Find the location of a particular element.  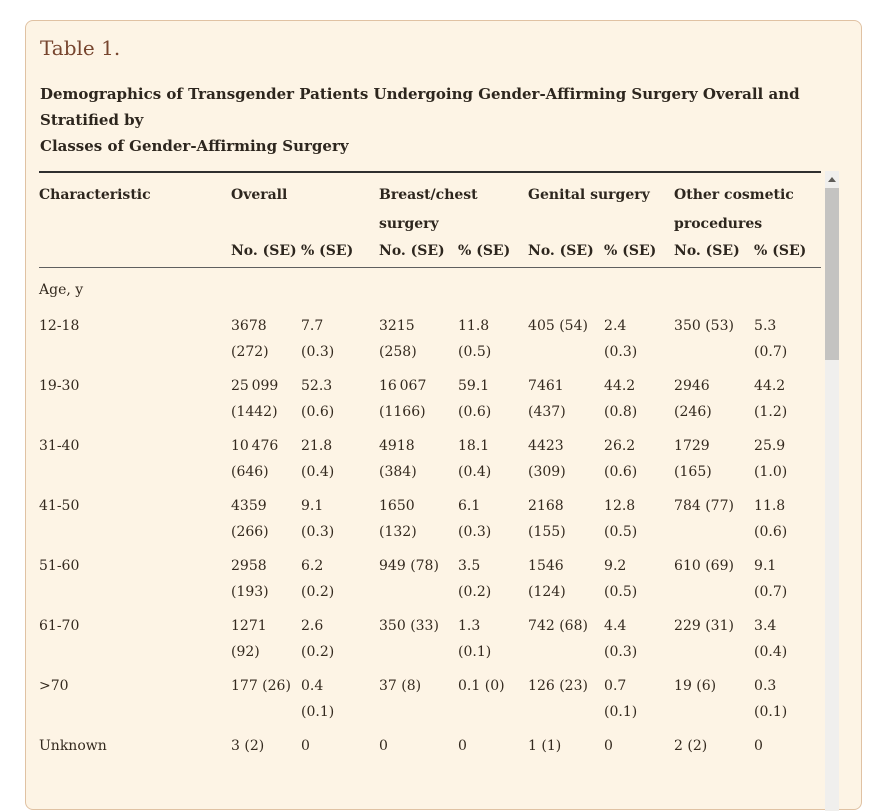

data-cell: 19 (6) is located at coordinates (695, 686).